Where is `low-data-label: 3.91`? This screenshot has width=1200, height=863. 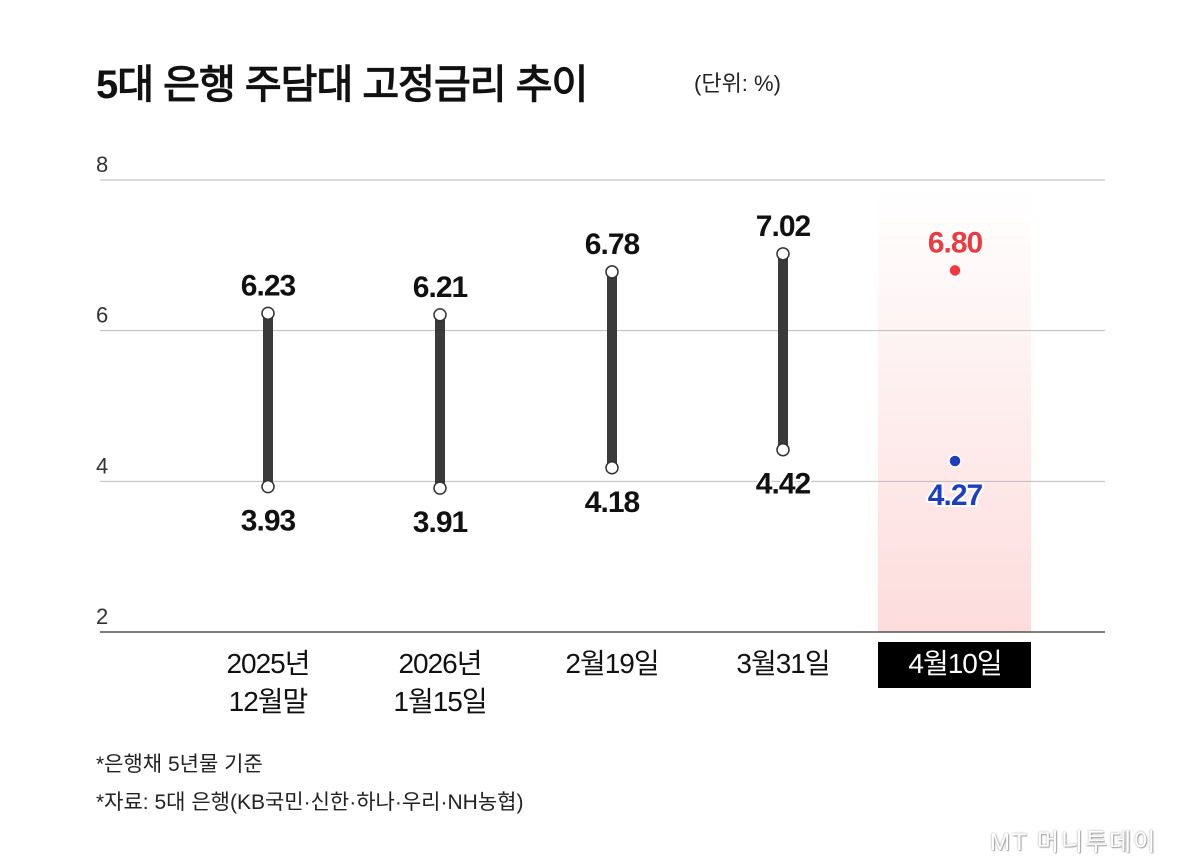 low-data-label: 3.91 is located at coordinates (440, 522).